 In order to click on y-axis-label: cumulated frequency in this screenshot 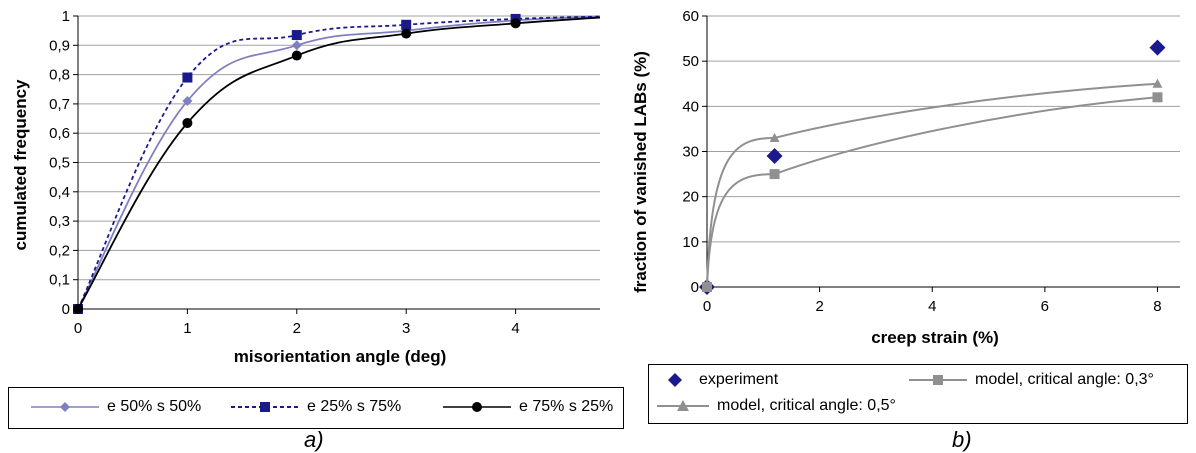, I will do `click(20, 165)`.